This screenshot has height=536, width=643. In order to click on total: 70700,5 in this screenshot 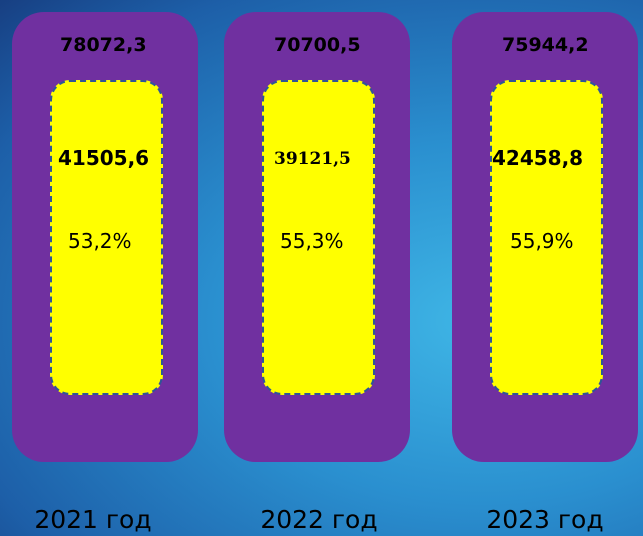, I will do `click(317, 45)`.